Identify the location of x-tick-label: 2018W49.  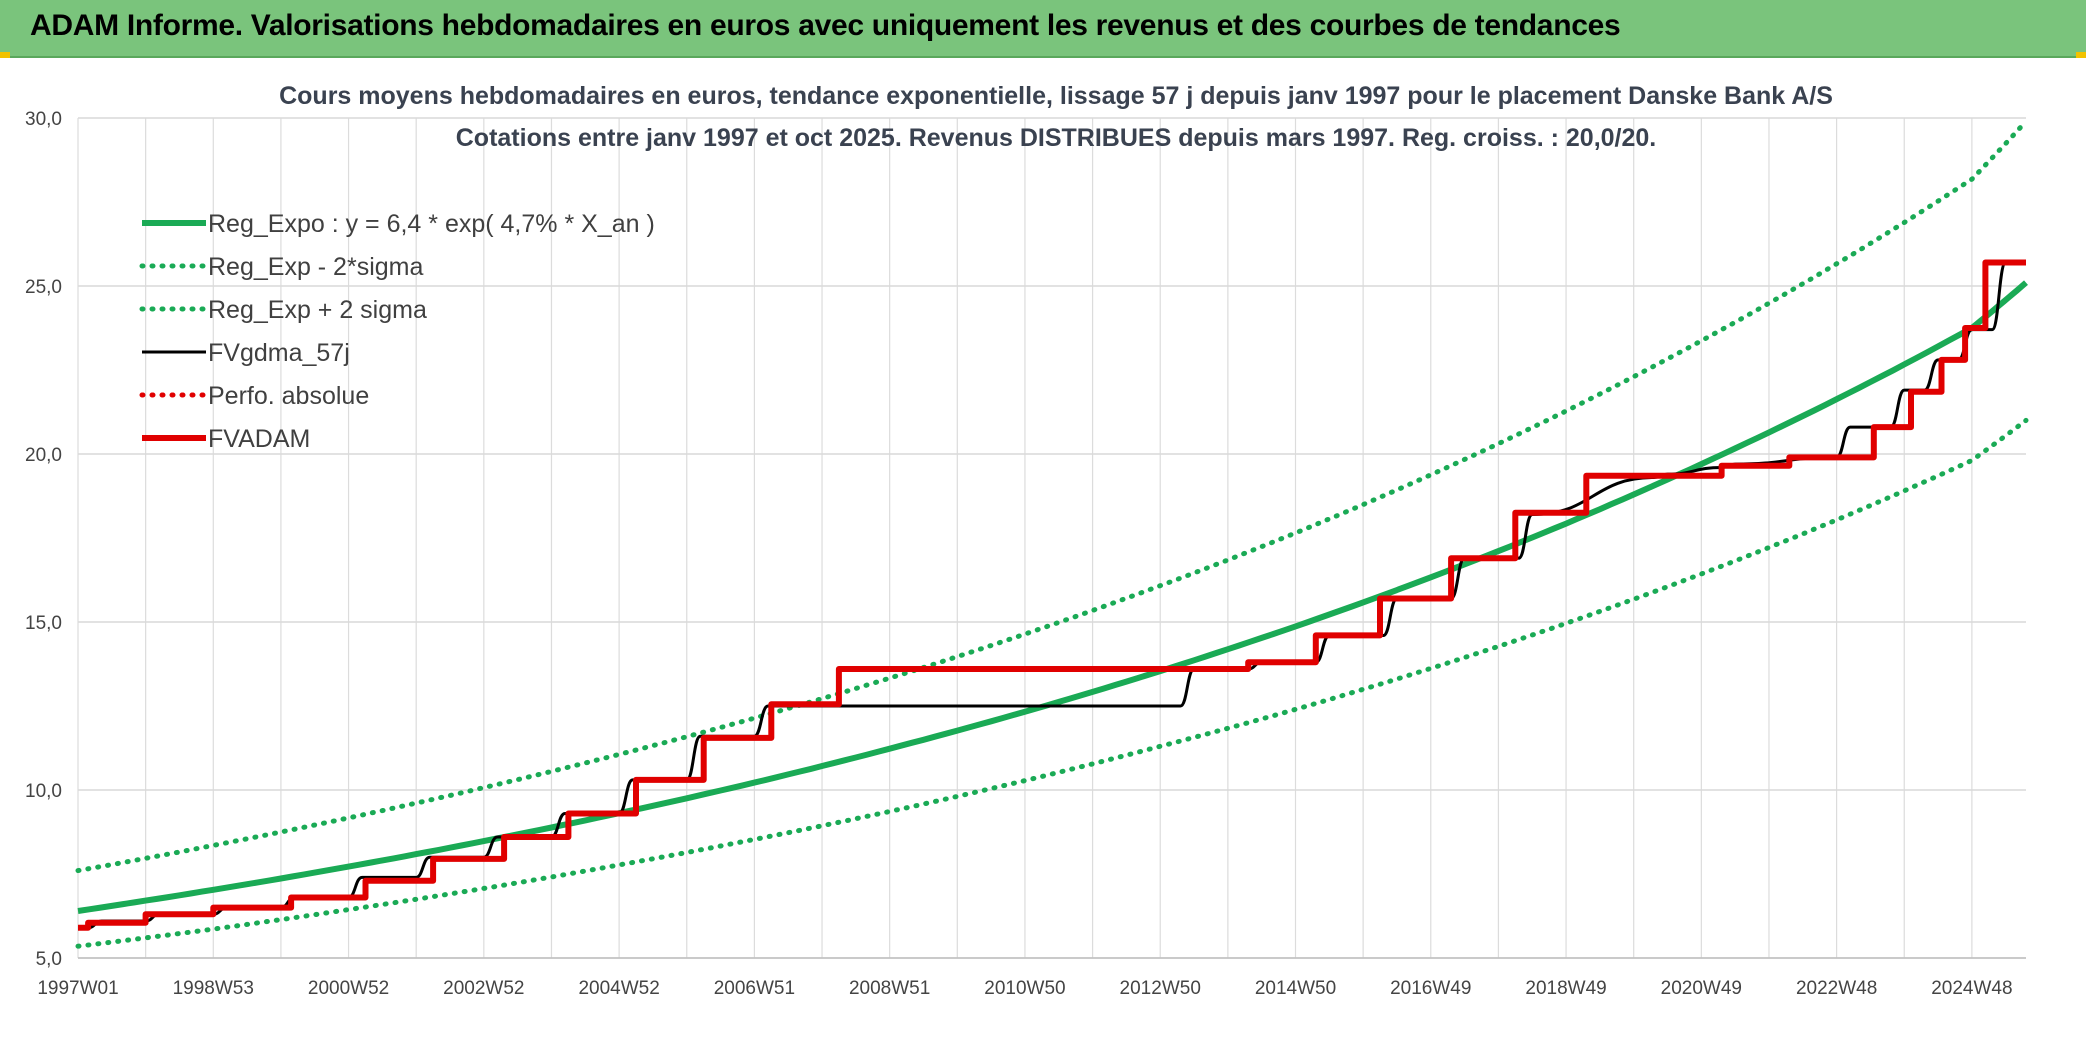
(1565, 988).